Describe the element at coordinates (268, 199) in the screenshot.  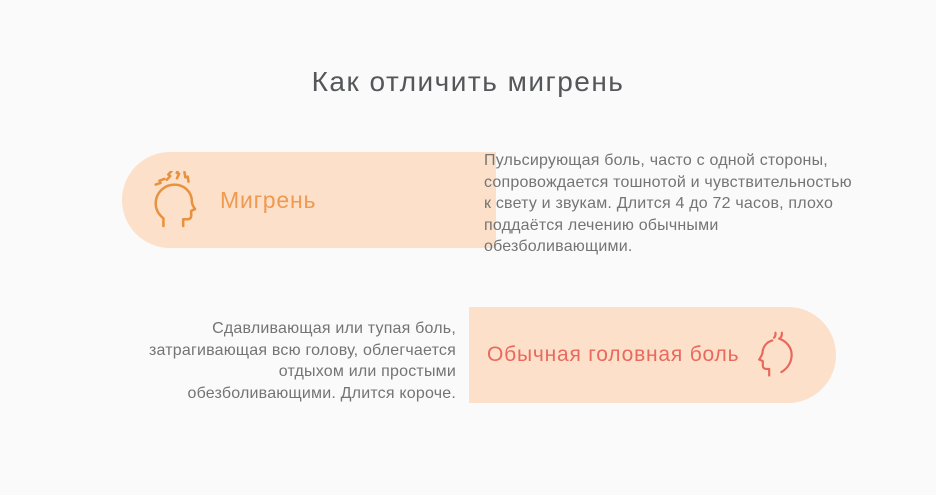
I see `migraine-card-label: Мигрень` at that location.